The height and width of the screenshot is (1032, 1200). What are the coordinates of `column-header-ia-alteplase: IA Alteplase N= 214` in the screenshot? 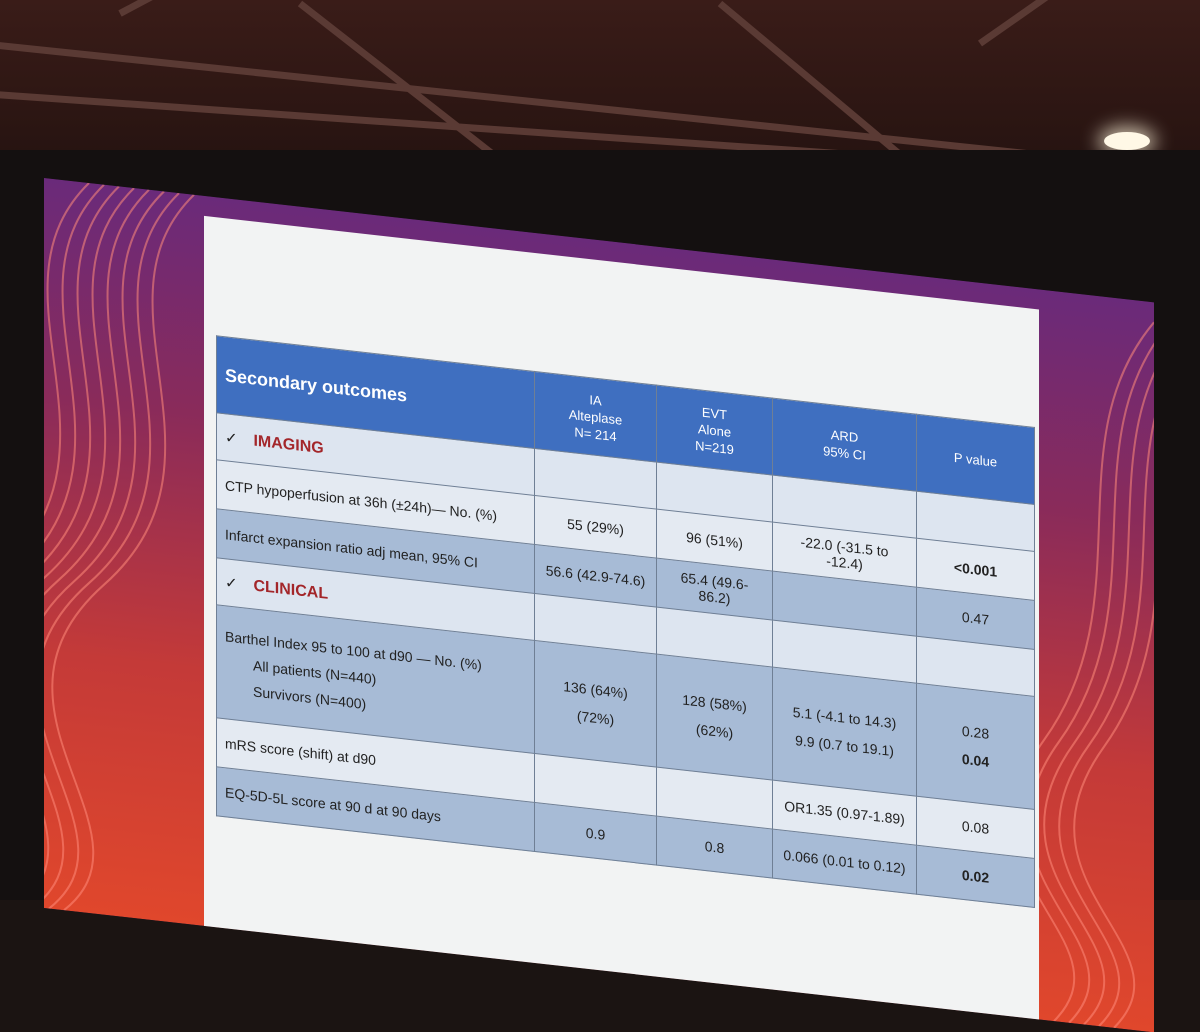 It's located at (595, 417).